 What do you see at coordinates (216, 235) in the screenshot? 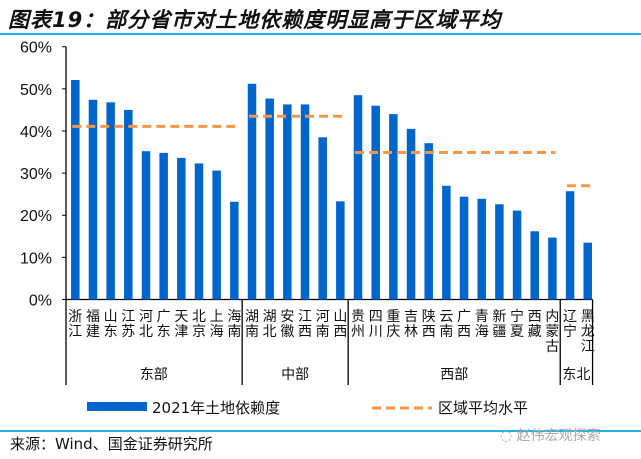
I see `bar-上海` at bounding box center [216, 235].